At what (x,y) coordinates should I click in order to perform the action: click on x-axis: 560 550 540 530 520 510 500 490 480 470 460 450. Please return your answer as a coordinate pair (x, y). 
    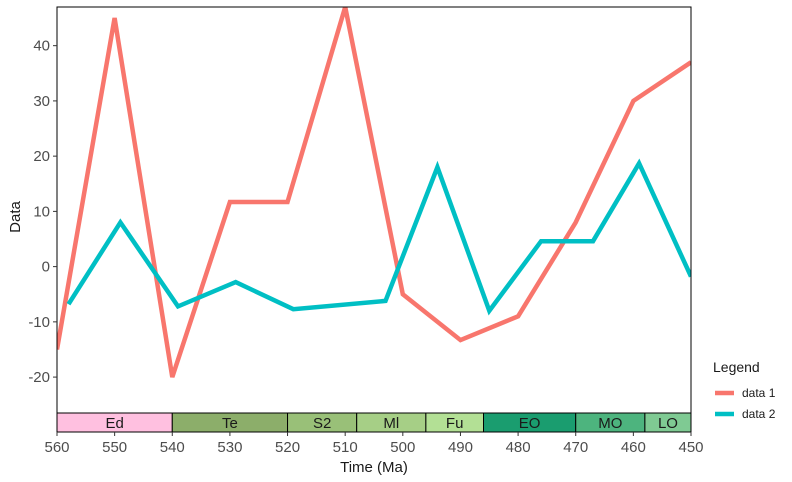
    Looking at the image, I should click on (374, 444).